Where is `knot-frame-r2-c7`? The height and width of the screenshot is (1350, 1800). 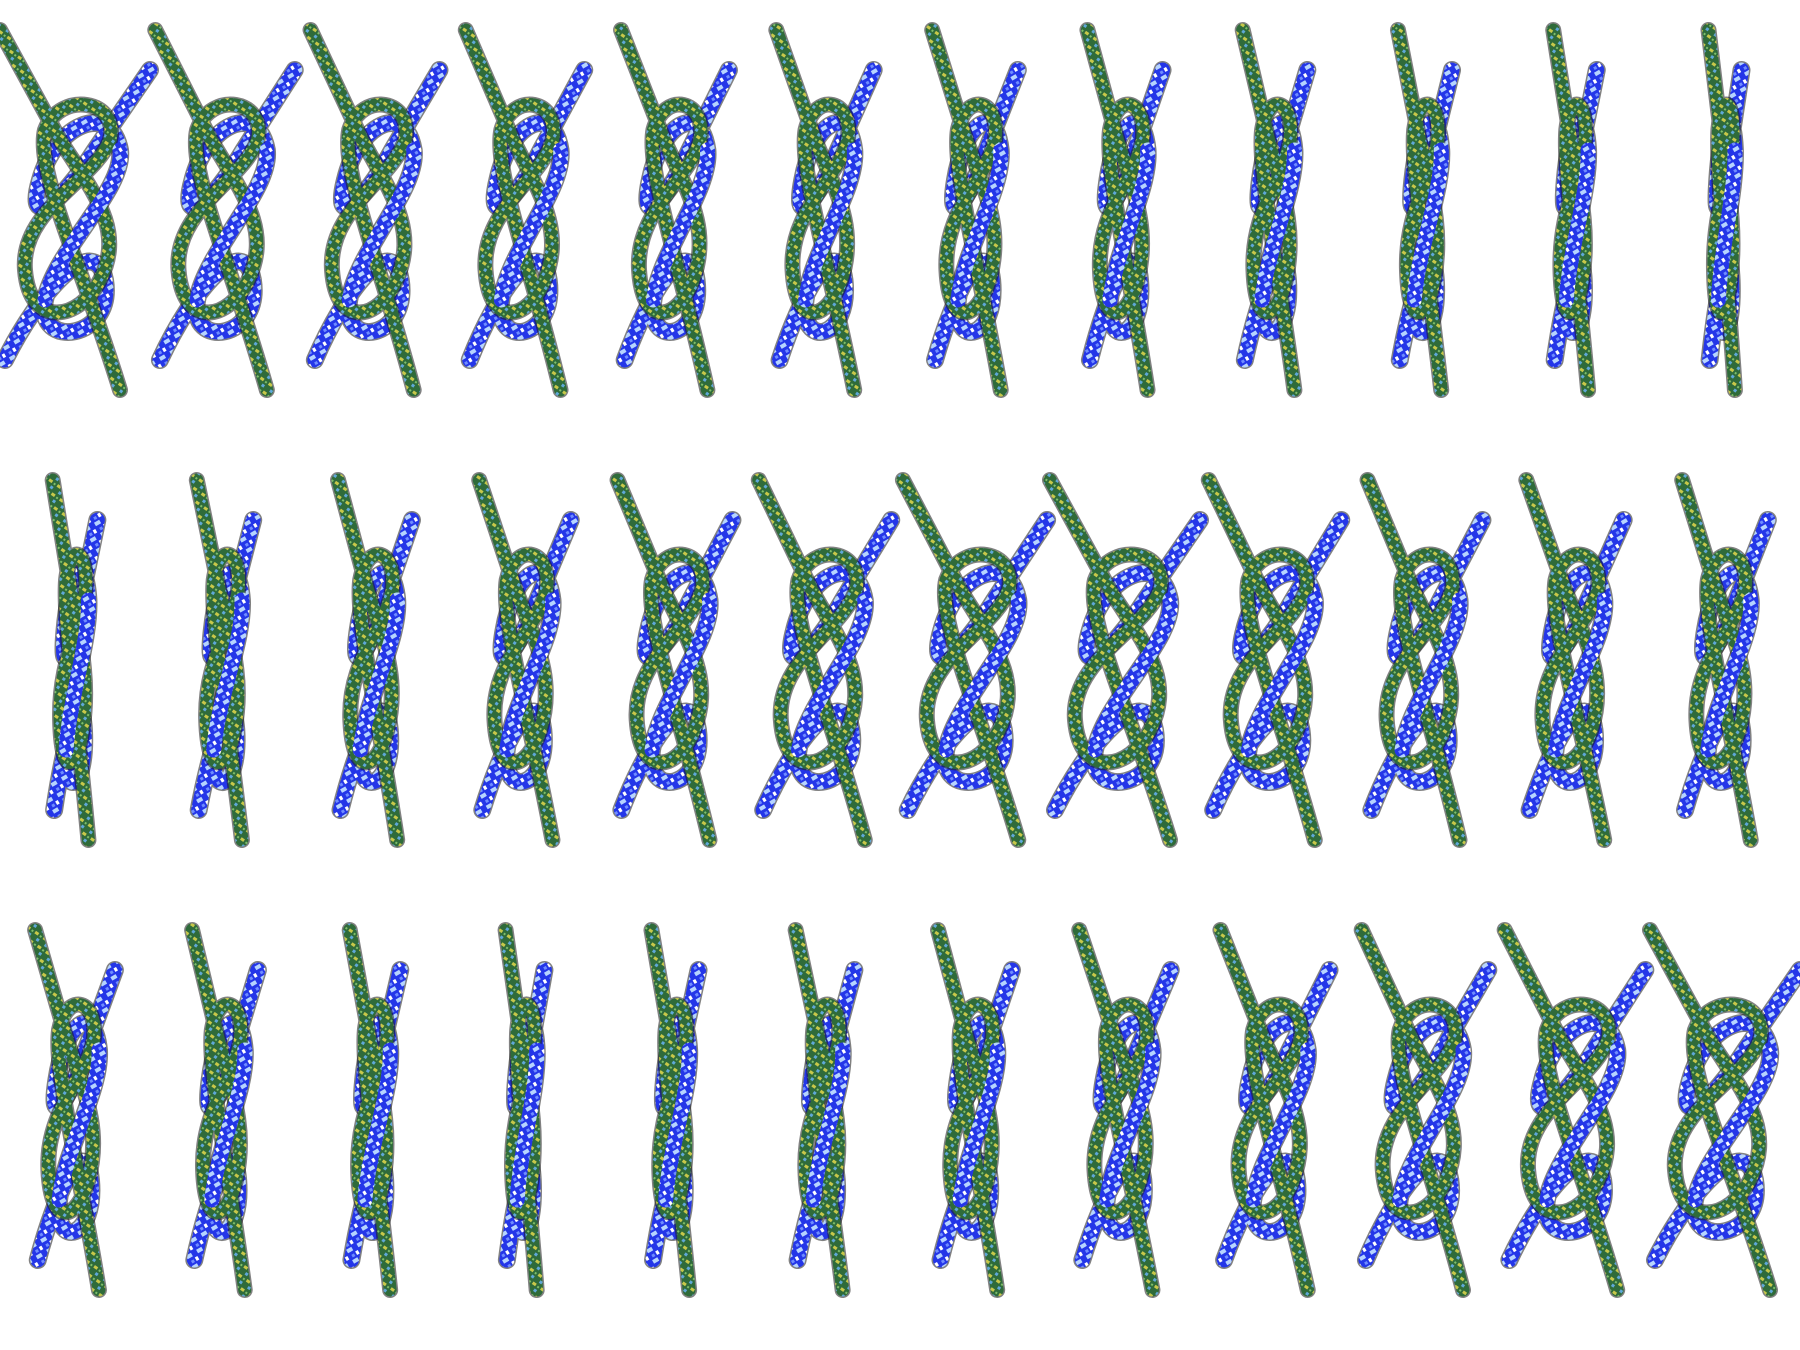
knot-frame-r2-c7 is located at coordinates (1125, 1140).